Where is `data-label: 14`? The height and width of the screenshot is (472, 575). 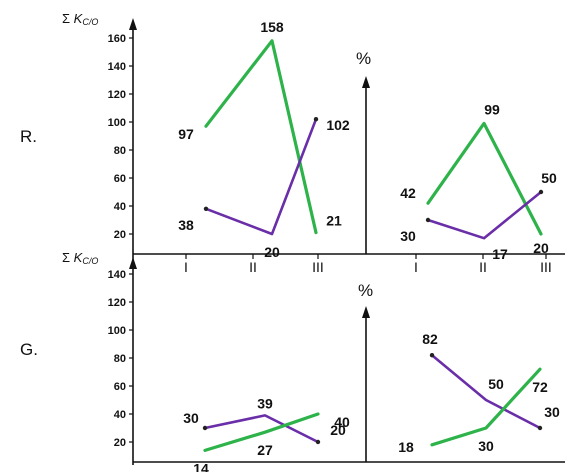 data-label: 14 is located at coordinates (201, 466).